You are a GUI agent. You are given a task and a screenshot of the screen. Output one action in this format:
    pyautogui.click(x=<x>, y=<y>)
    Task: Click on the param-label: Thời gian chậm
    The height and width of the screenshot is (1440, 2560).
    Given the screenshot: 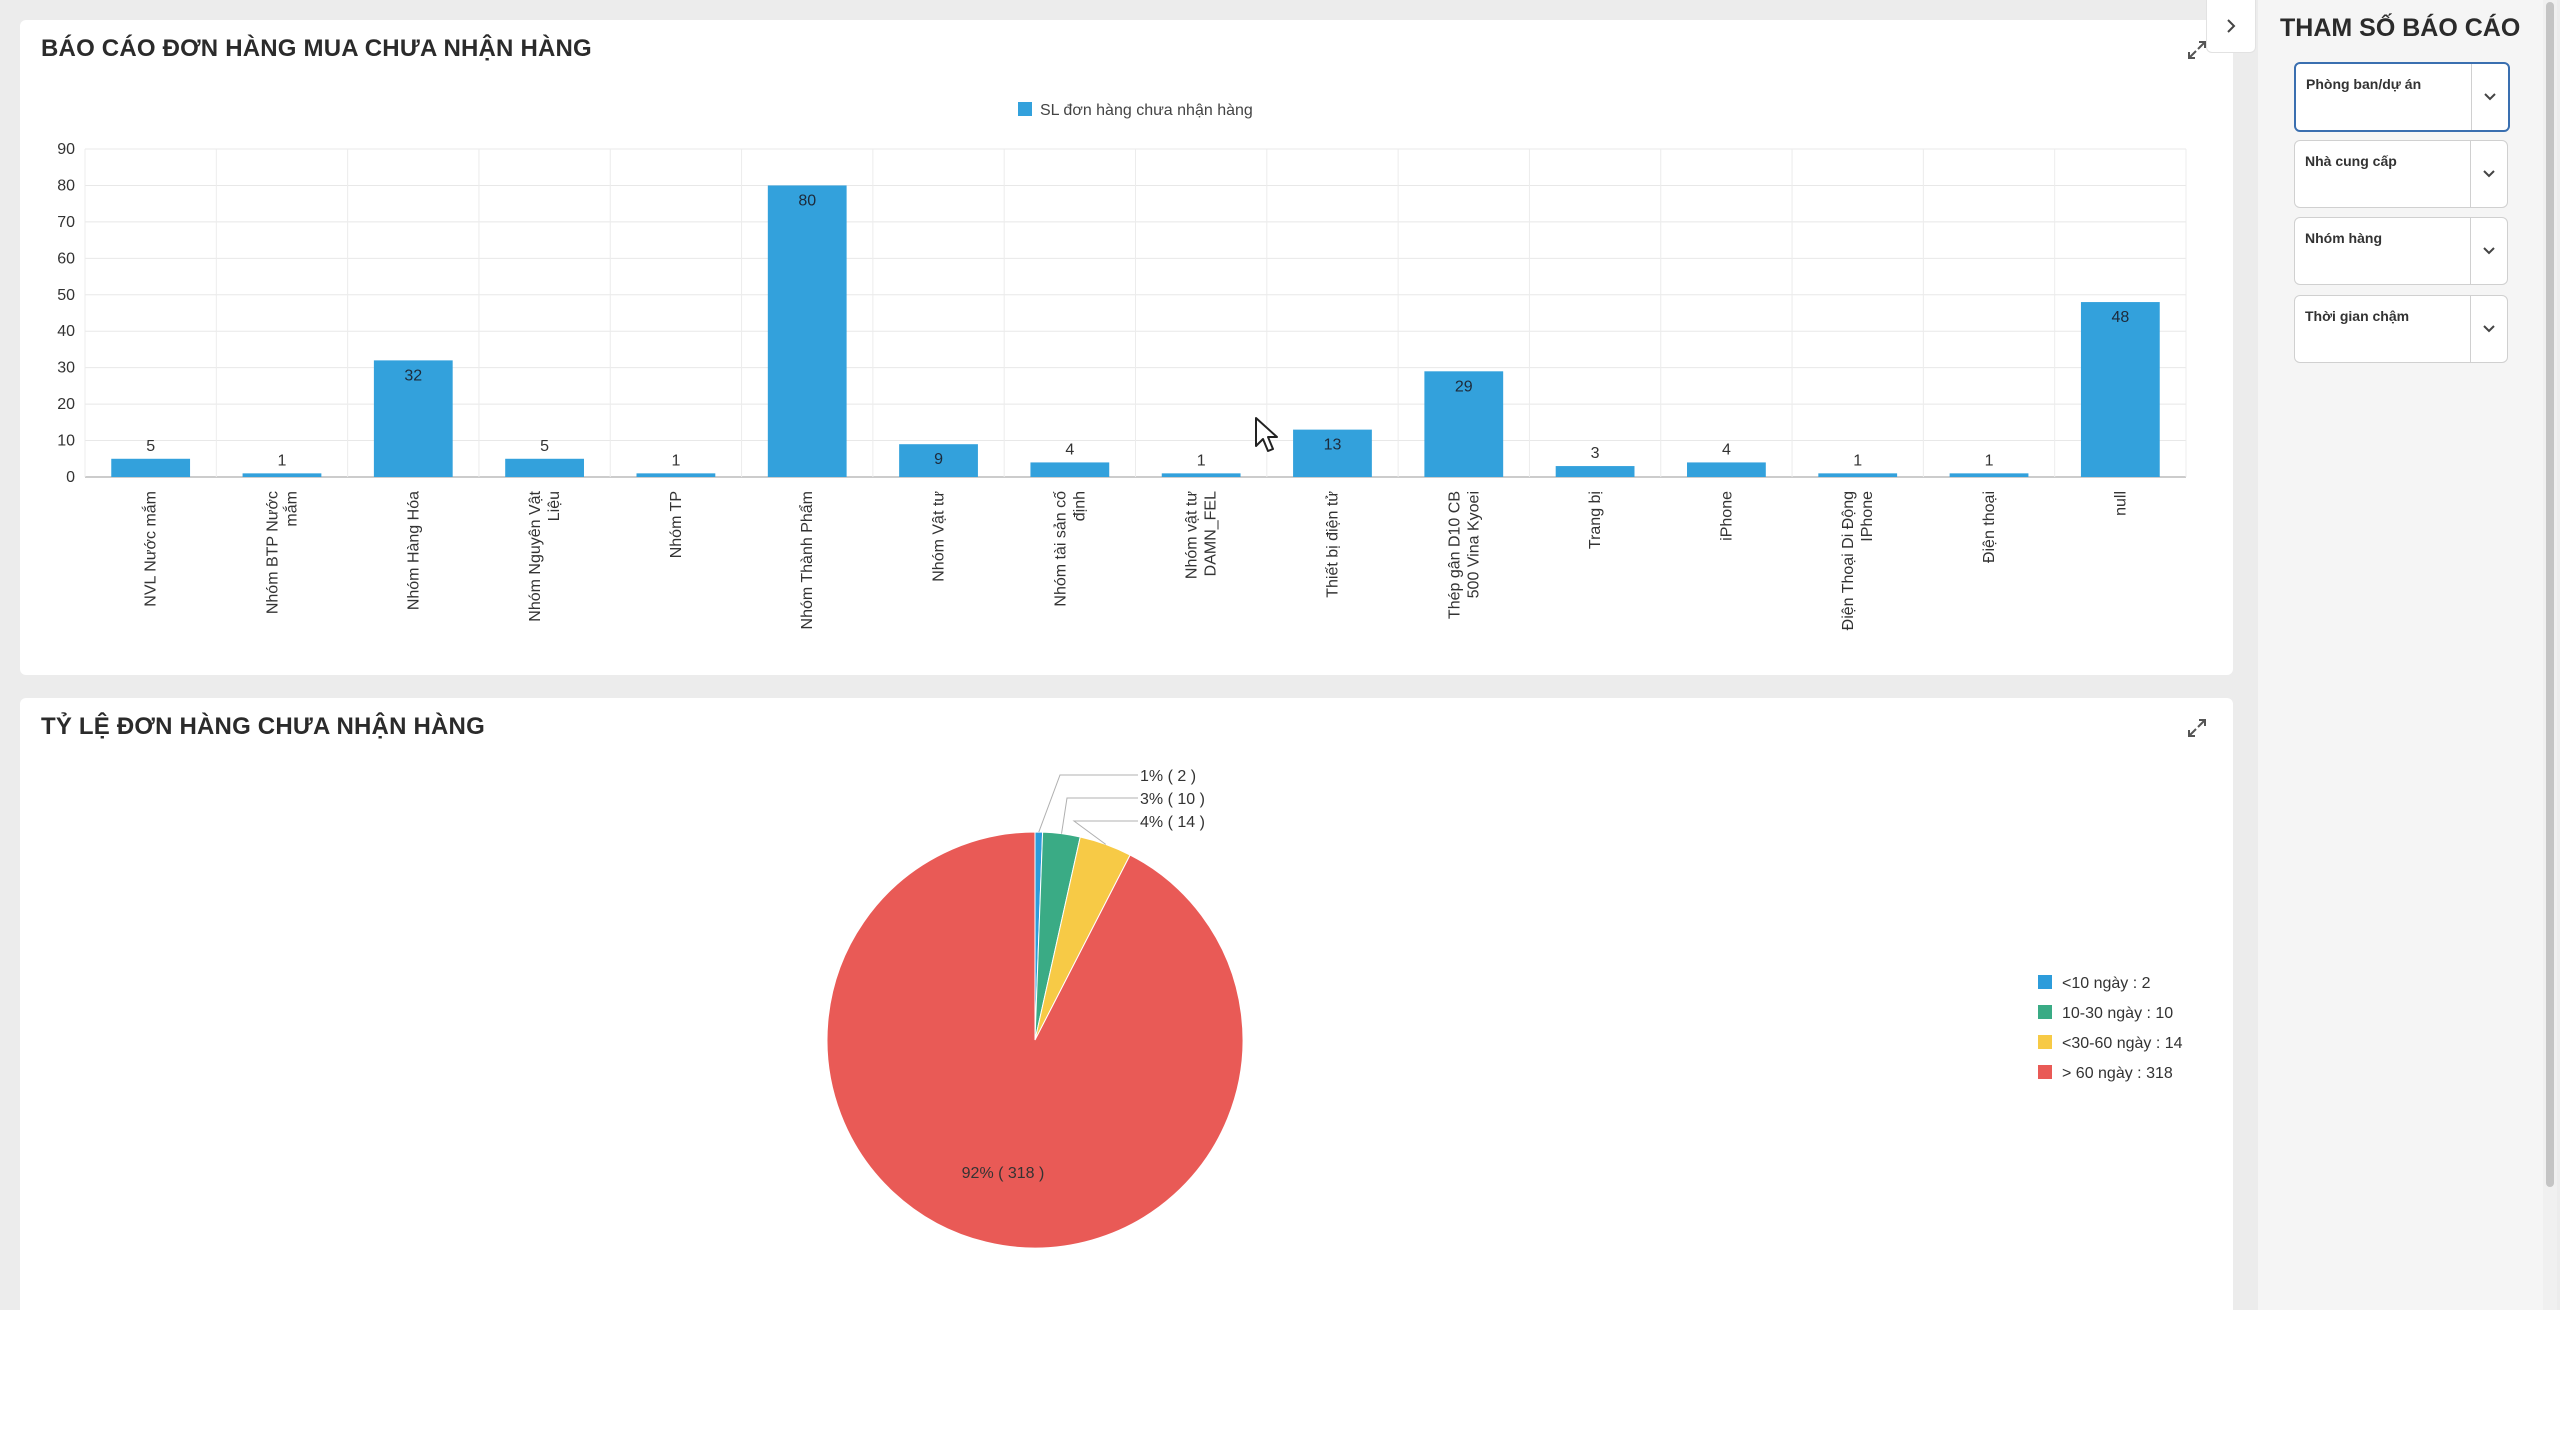 What is the action you would take?
    pyautogui.click(x=2357, y=316)
    